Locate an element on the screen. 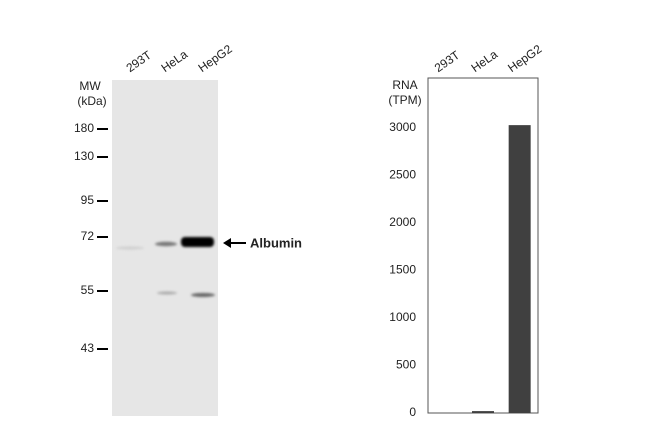  y-tick-label: 0 is located at coordinates (412, 412).